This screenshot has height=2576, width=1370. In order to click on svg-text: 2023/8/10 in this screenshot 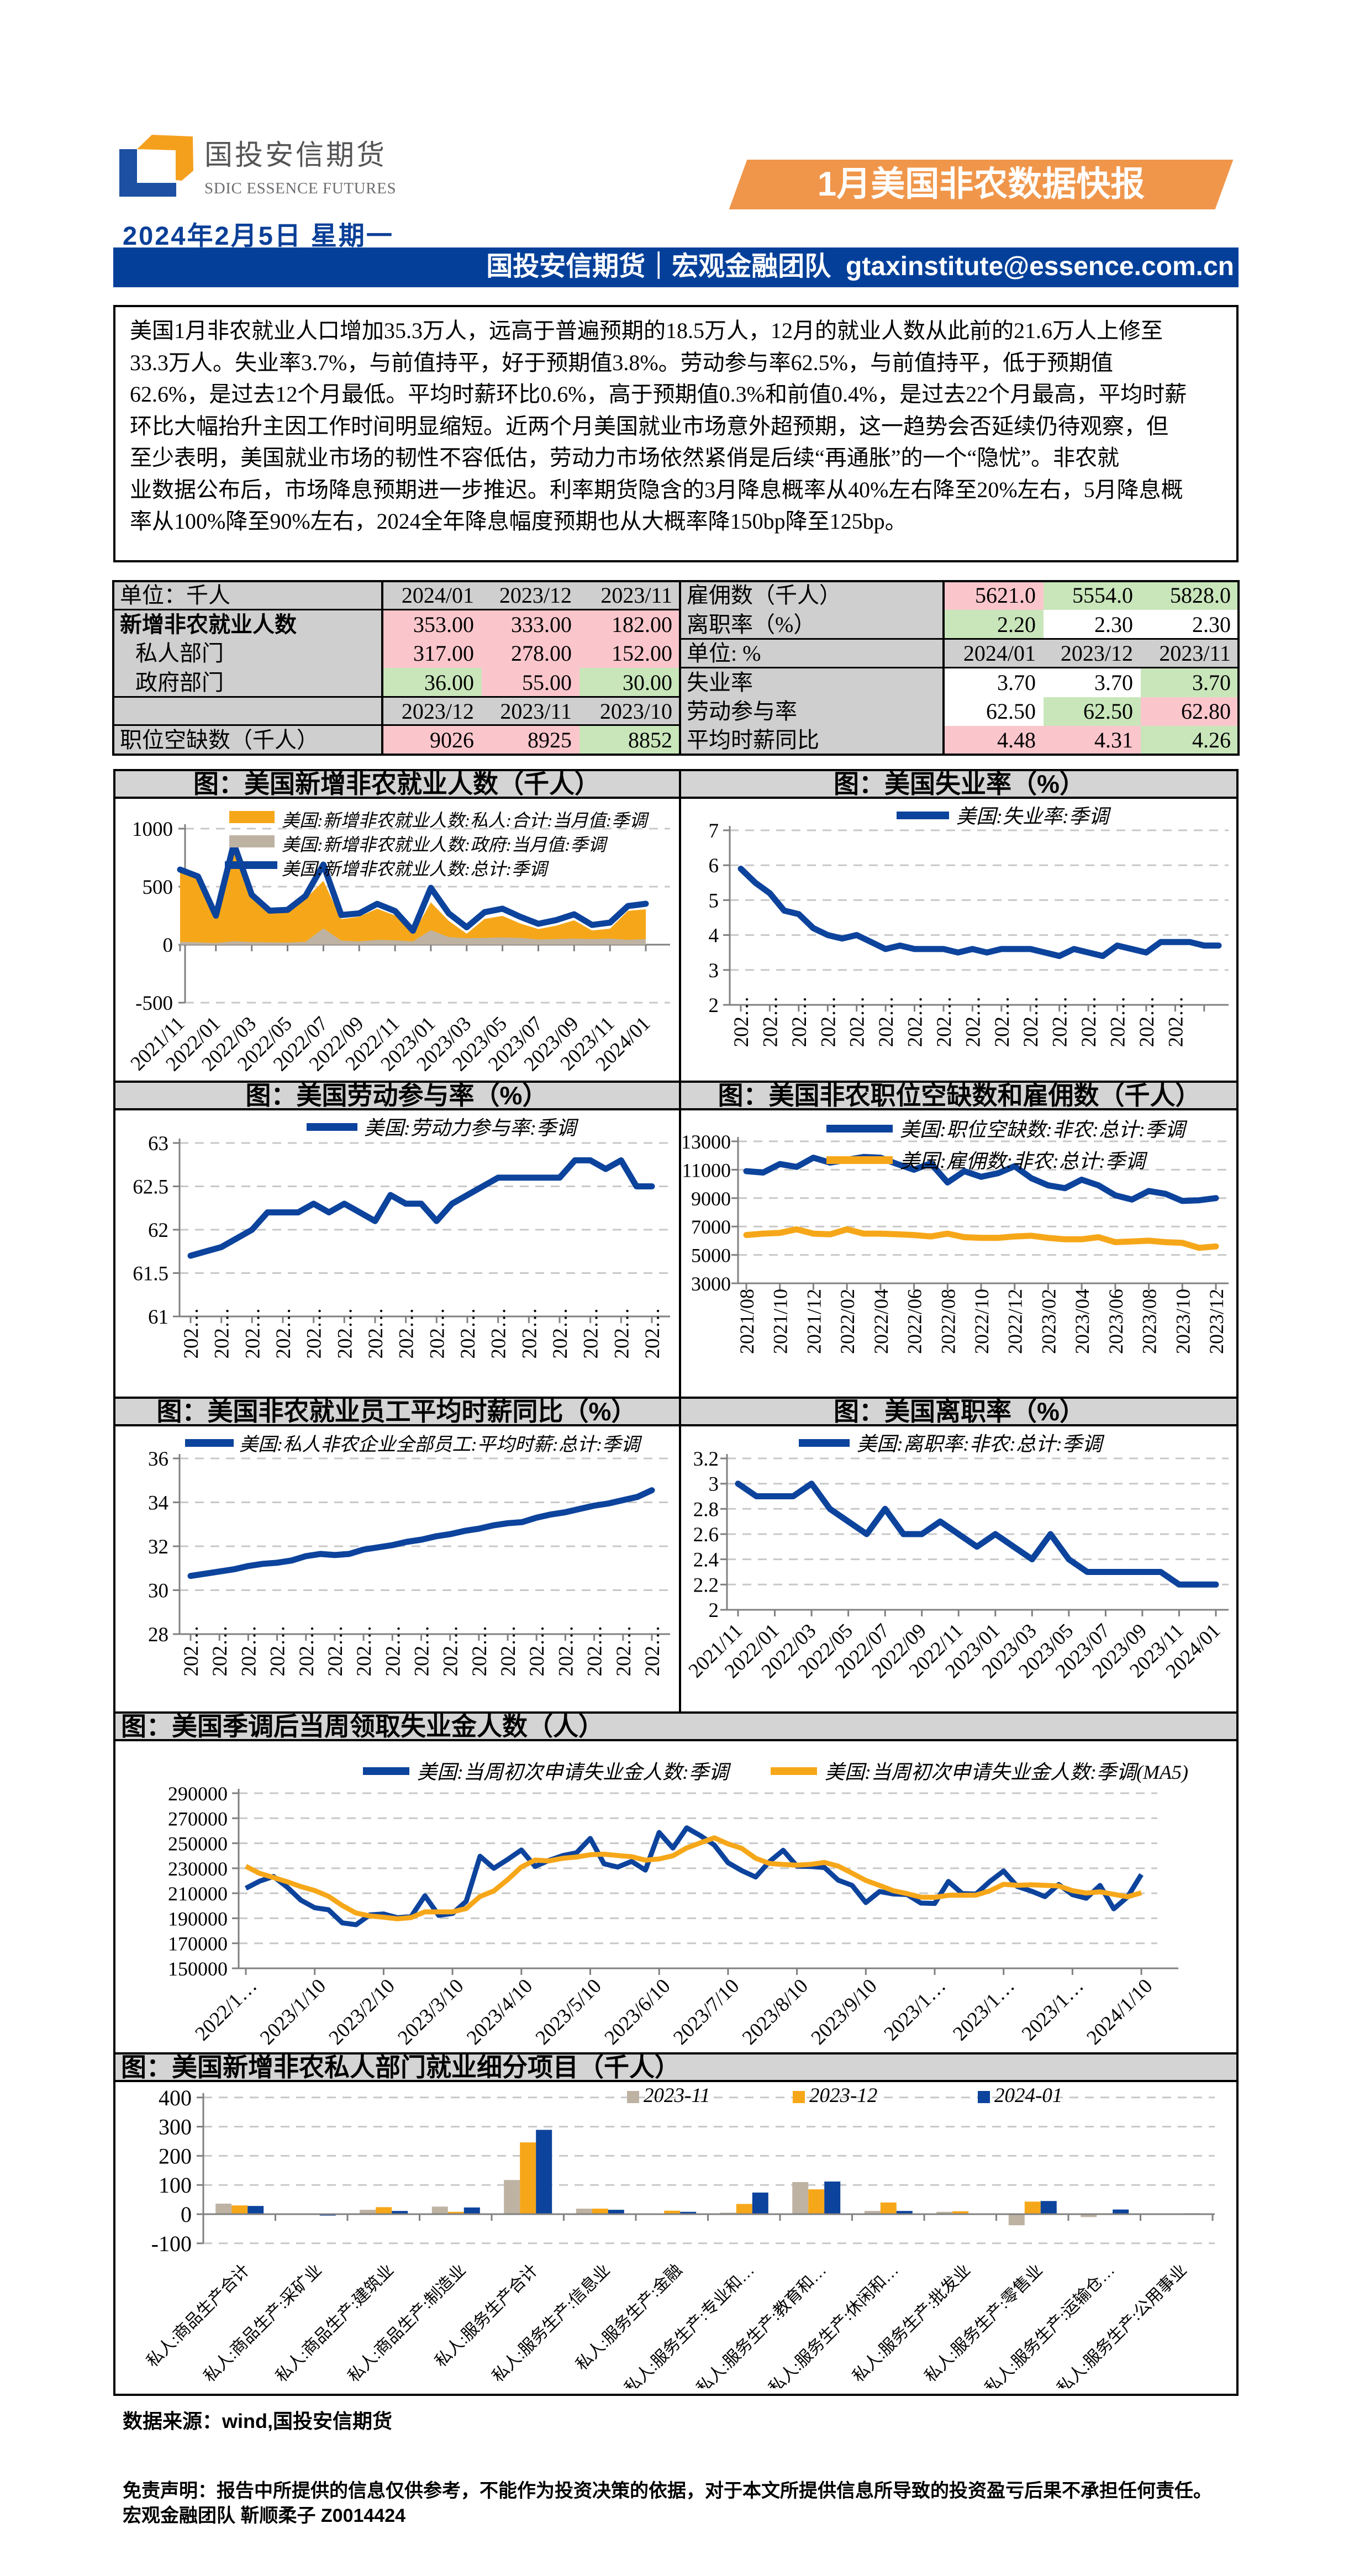, I will do `click(775, 2011)`.